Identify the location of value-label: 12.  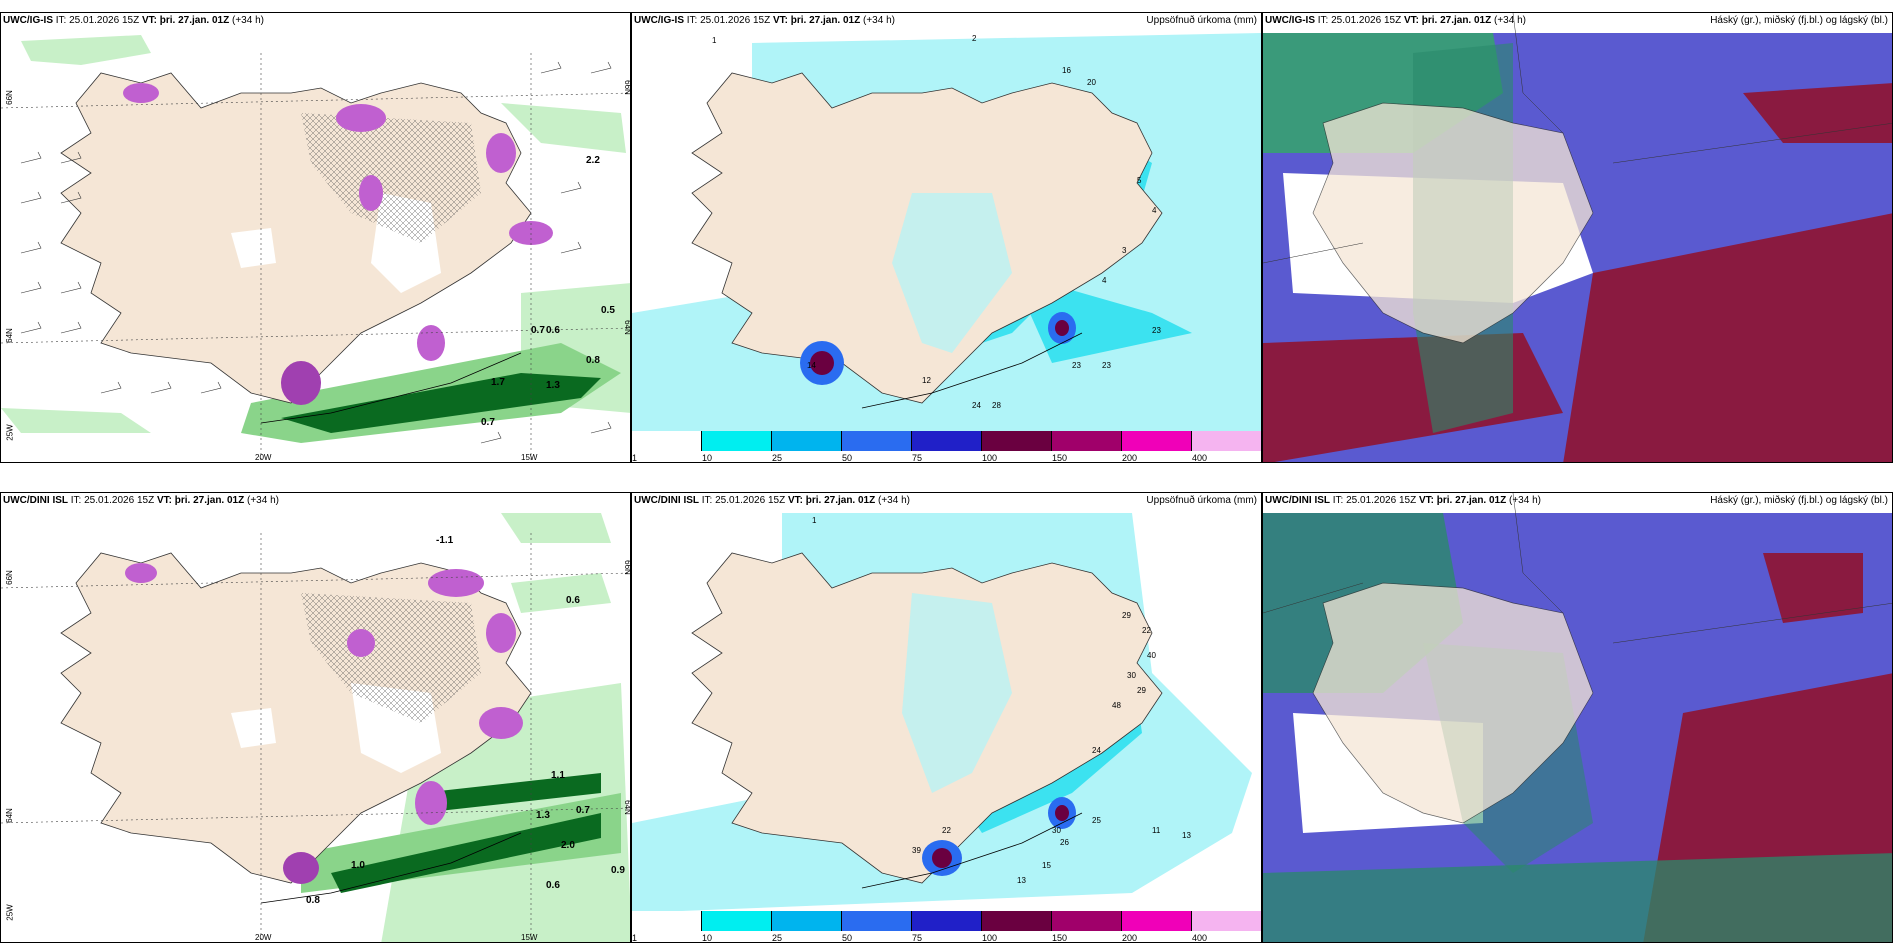
(926, 380).